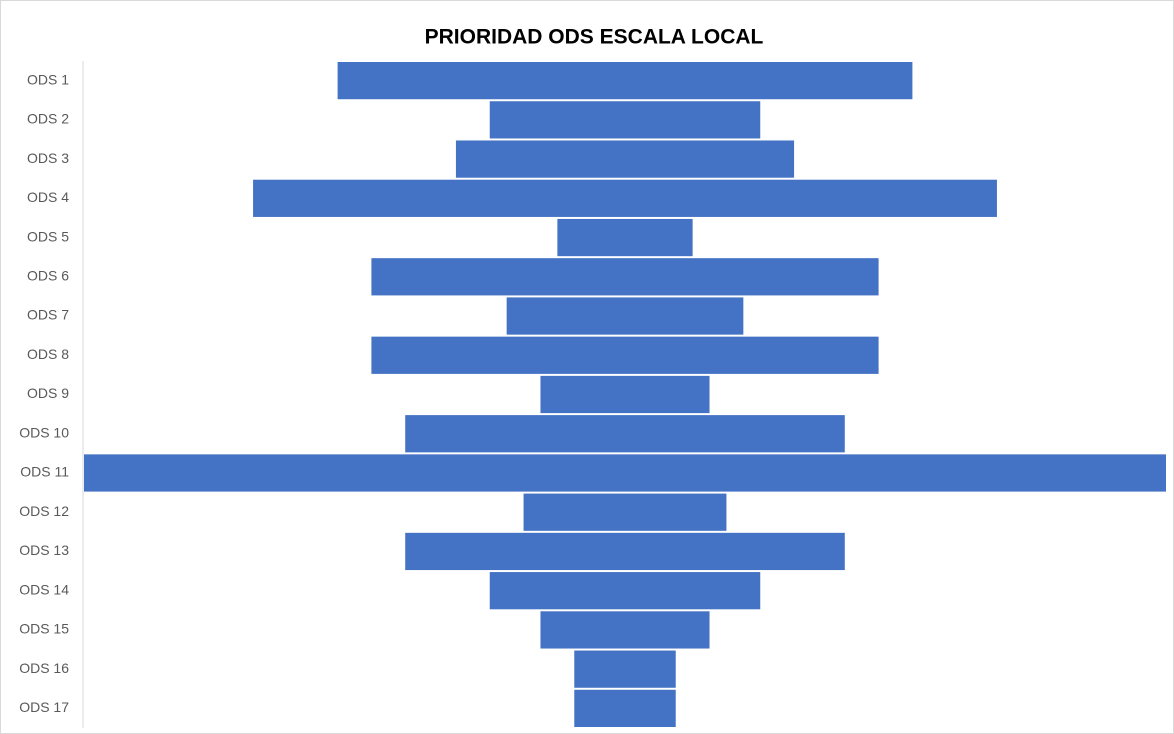  What do you see at coordinates (44, 472) in the screenshot?
I see `y-tick-label: ODS 11` at bounding box center [44, 472].